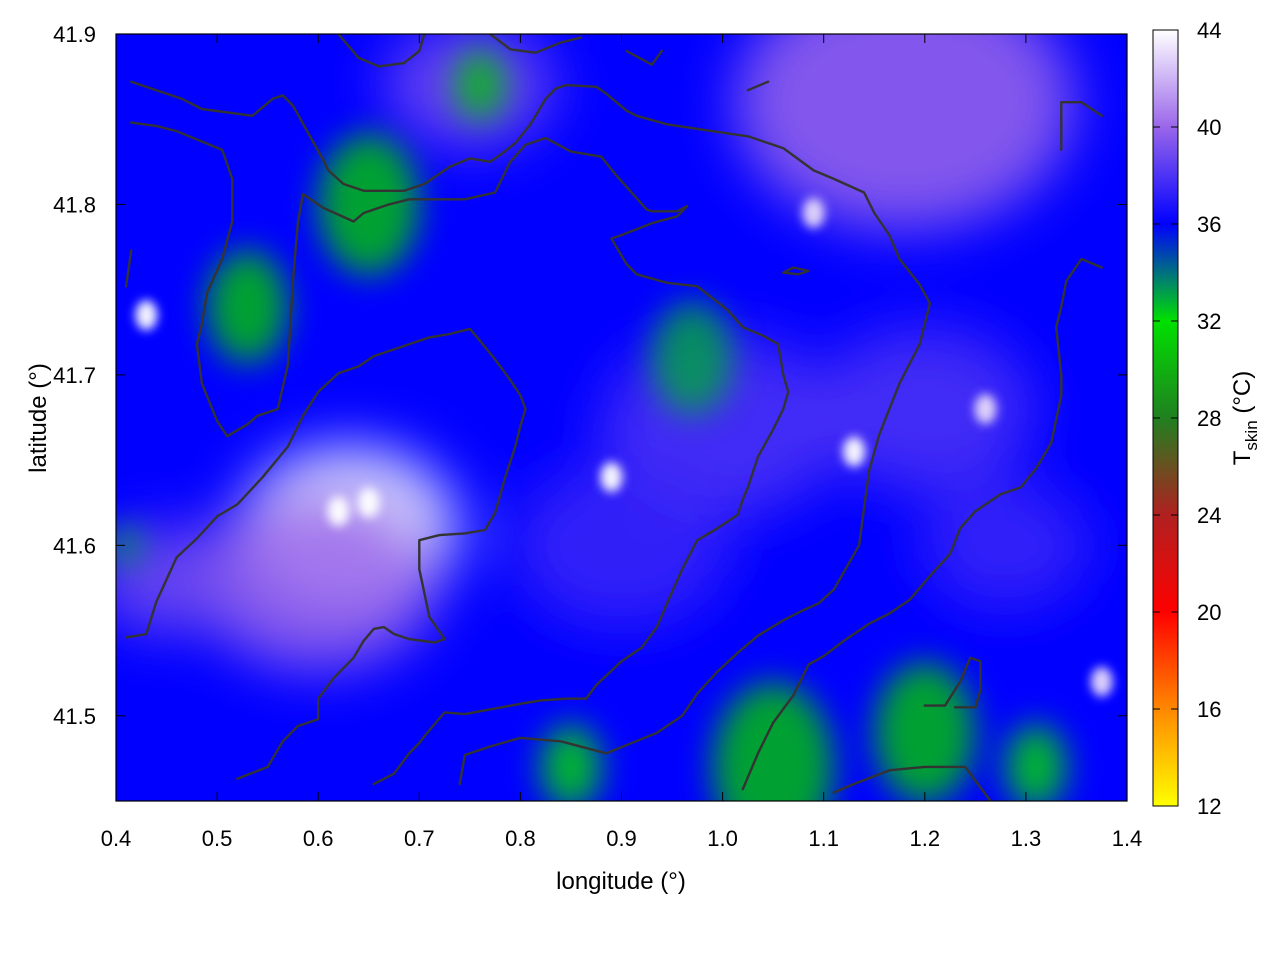  What do you see at coordinates (38, 418) in the screenshot?
I see `y-axis-label: latitude (°)` at bounding box center [38, 418].